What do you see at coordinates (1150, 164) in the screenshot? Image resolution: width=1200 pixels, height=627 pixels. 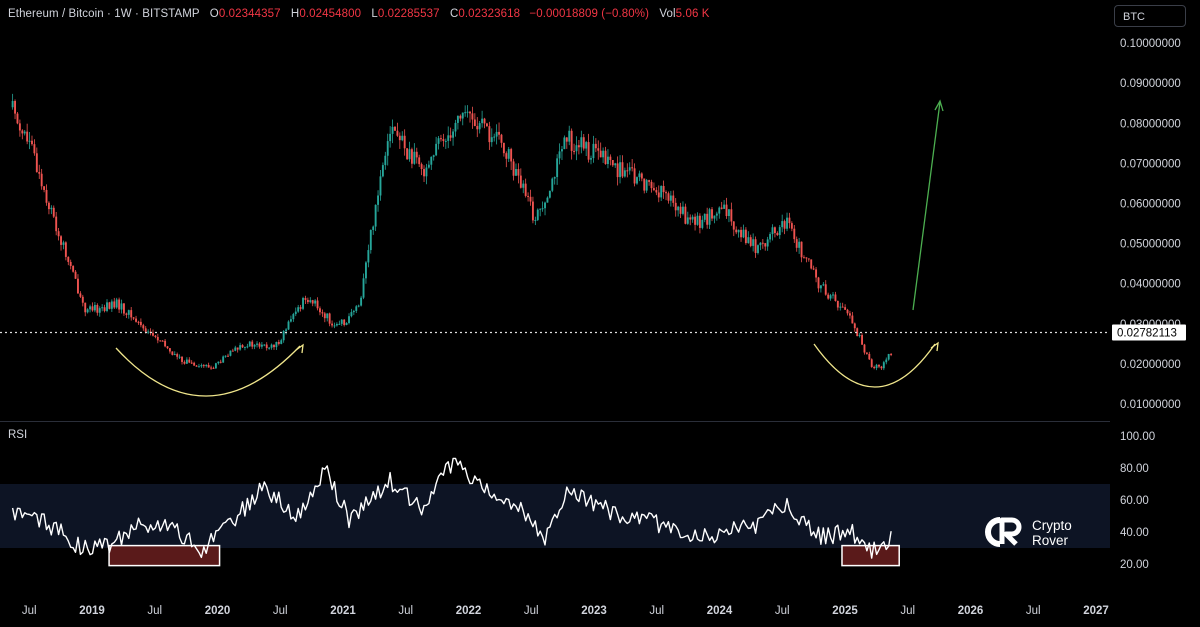 I see `price-tick-label: 0.07000000` at bounding box center [1150, 164].